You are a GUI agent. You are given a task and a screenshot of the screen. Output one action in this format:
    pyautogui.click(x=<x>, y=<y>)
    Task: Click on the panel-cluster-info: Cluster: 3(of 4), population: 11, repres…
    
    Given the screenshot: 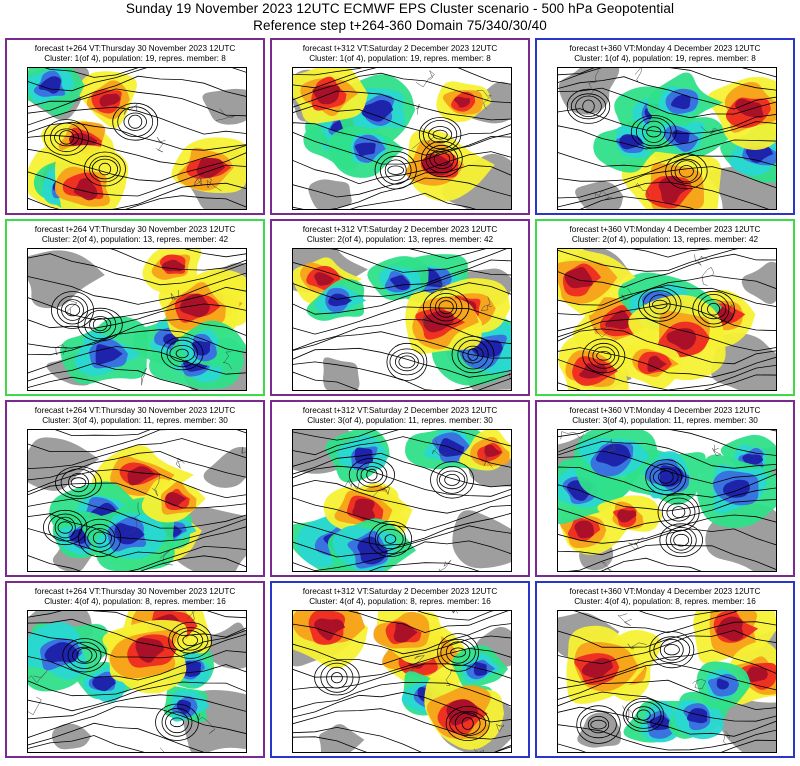 What is the action you would take?
    pyautogui.click(x=665, y=420)
    